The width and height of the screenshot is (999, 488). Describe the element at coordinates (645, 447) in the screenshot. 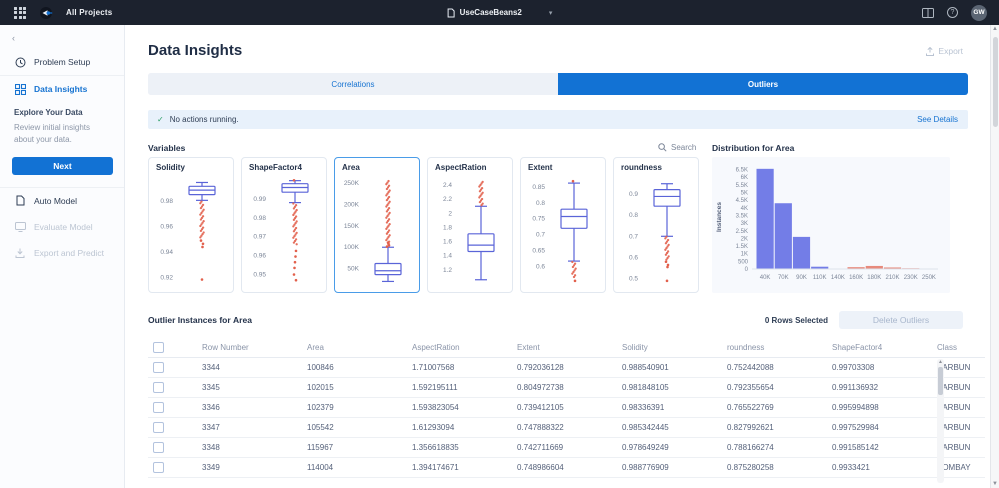

I see `table-cell: 0.978649249` at that location.